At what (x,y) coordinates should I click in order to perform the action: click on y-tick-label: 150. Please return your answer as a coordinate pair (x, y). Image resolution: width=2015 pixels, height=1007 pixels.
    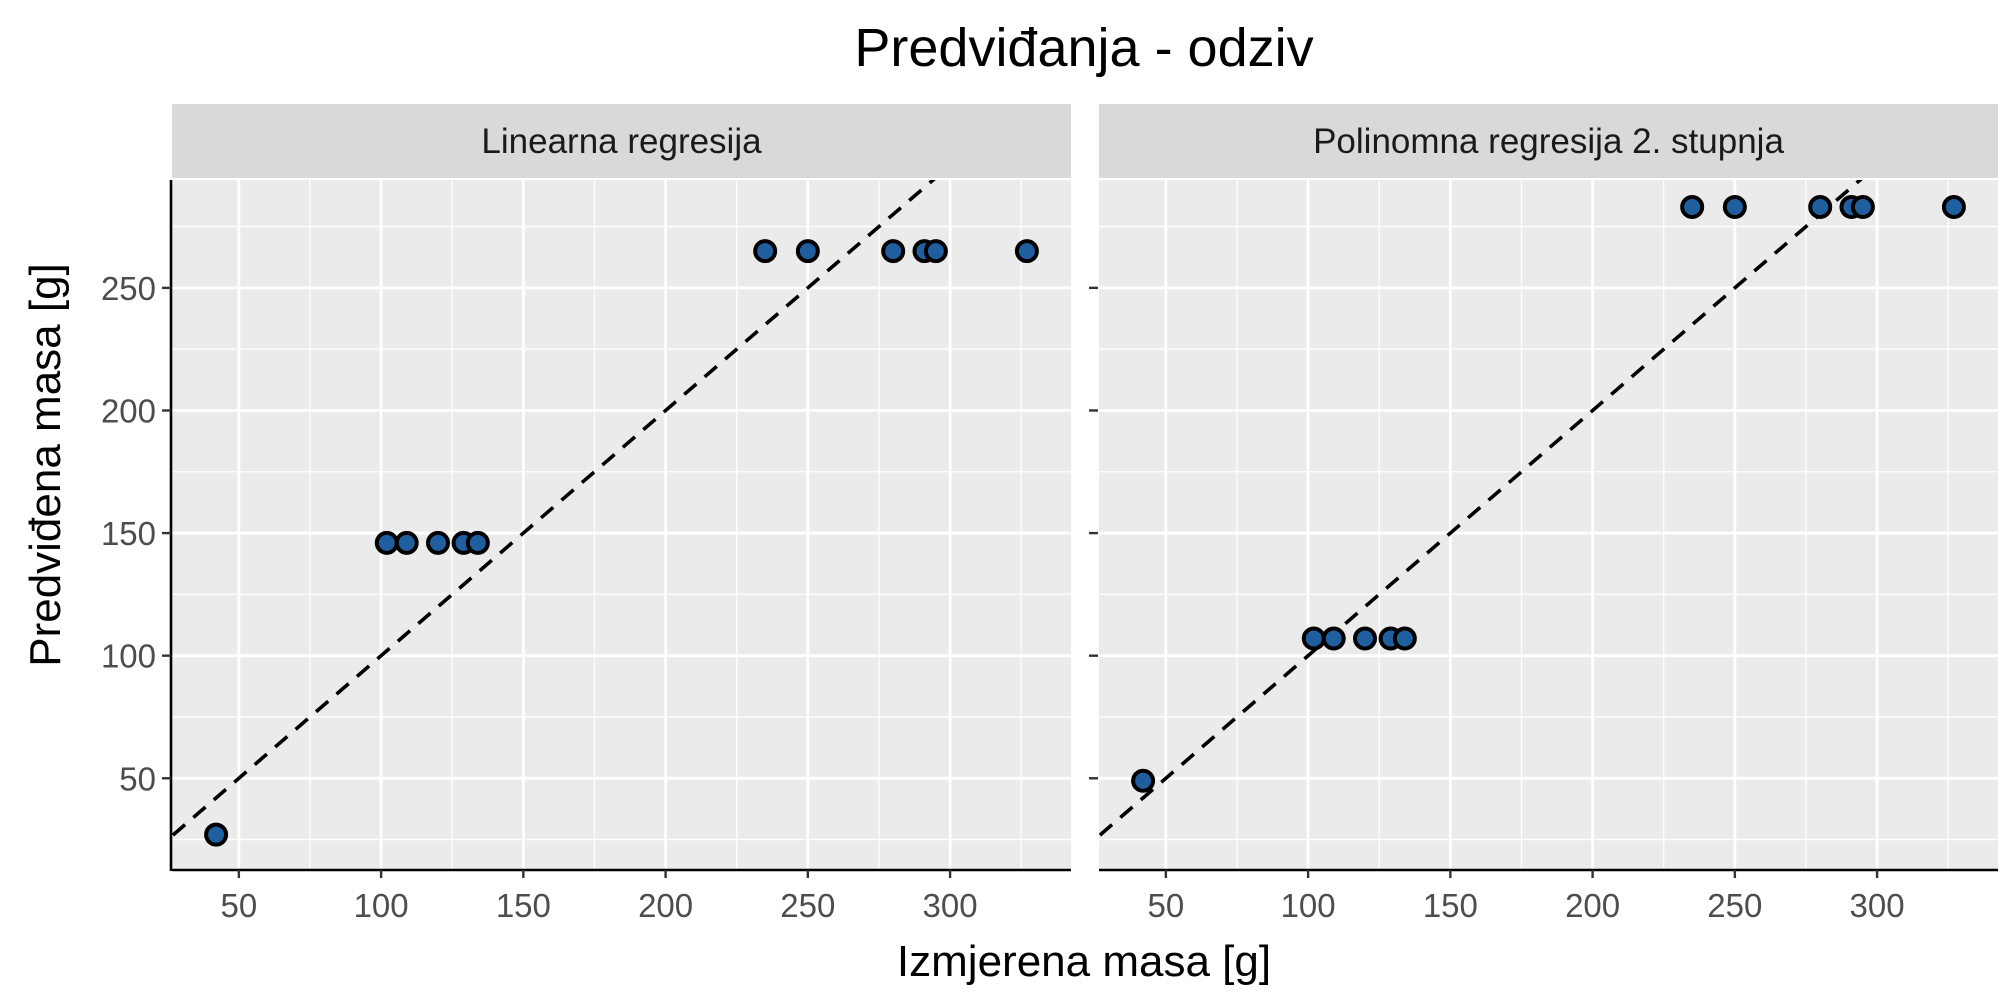
    Looking at the image, I should click on (128, 533).